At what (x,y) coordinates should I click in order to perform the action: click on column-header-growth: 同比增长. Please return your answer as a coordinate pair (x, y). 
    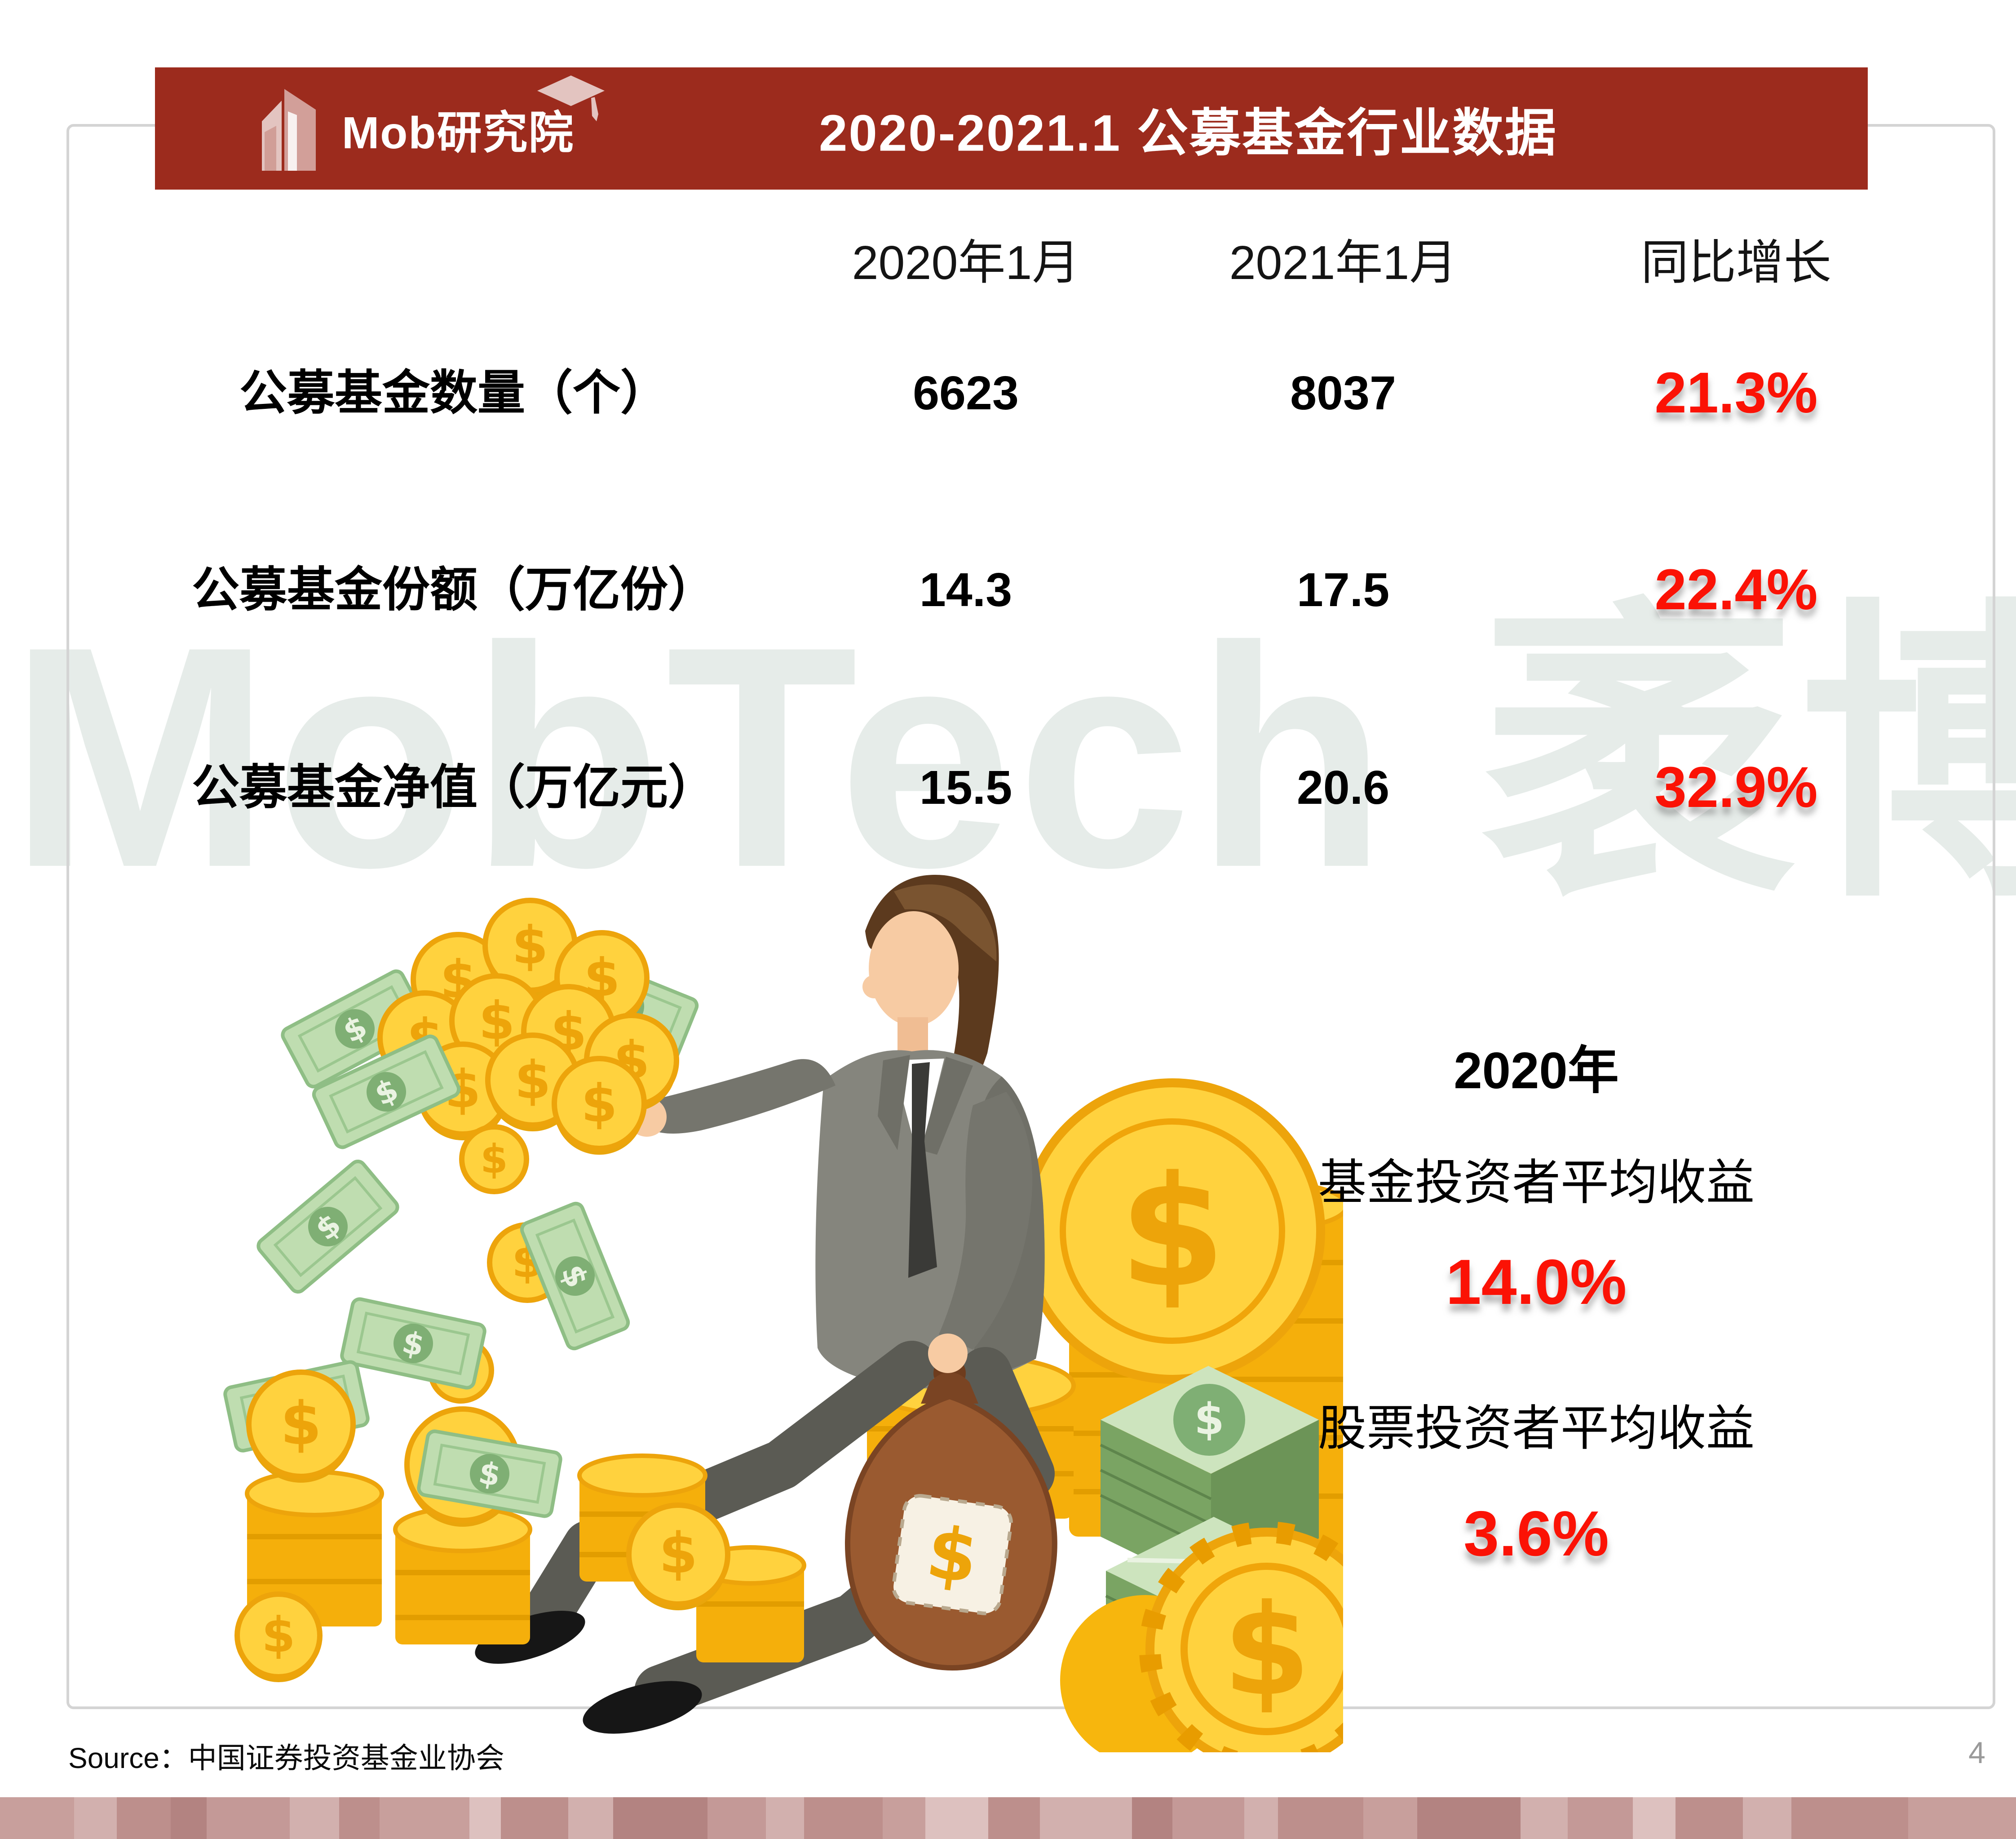
    Looking at the image, I should click on (1736, 262).